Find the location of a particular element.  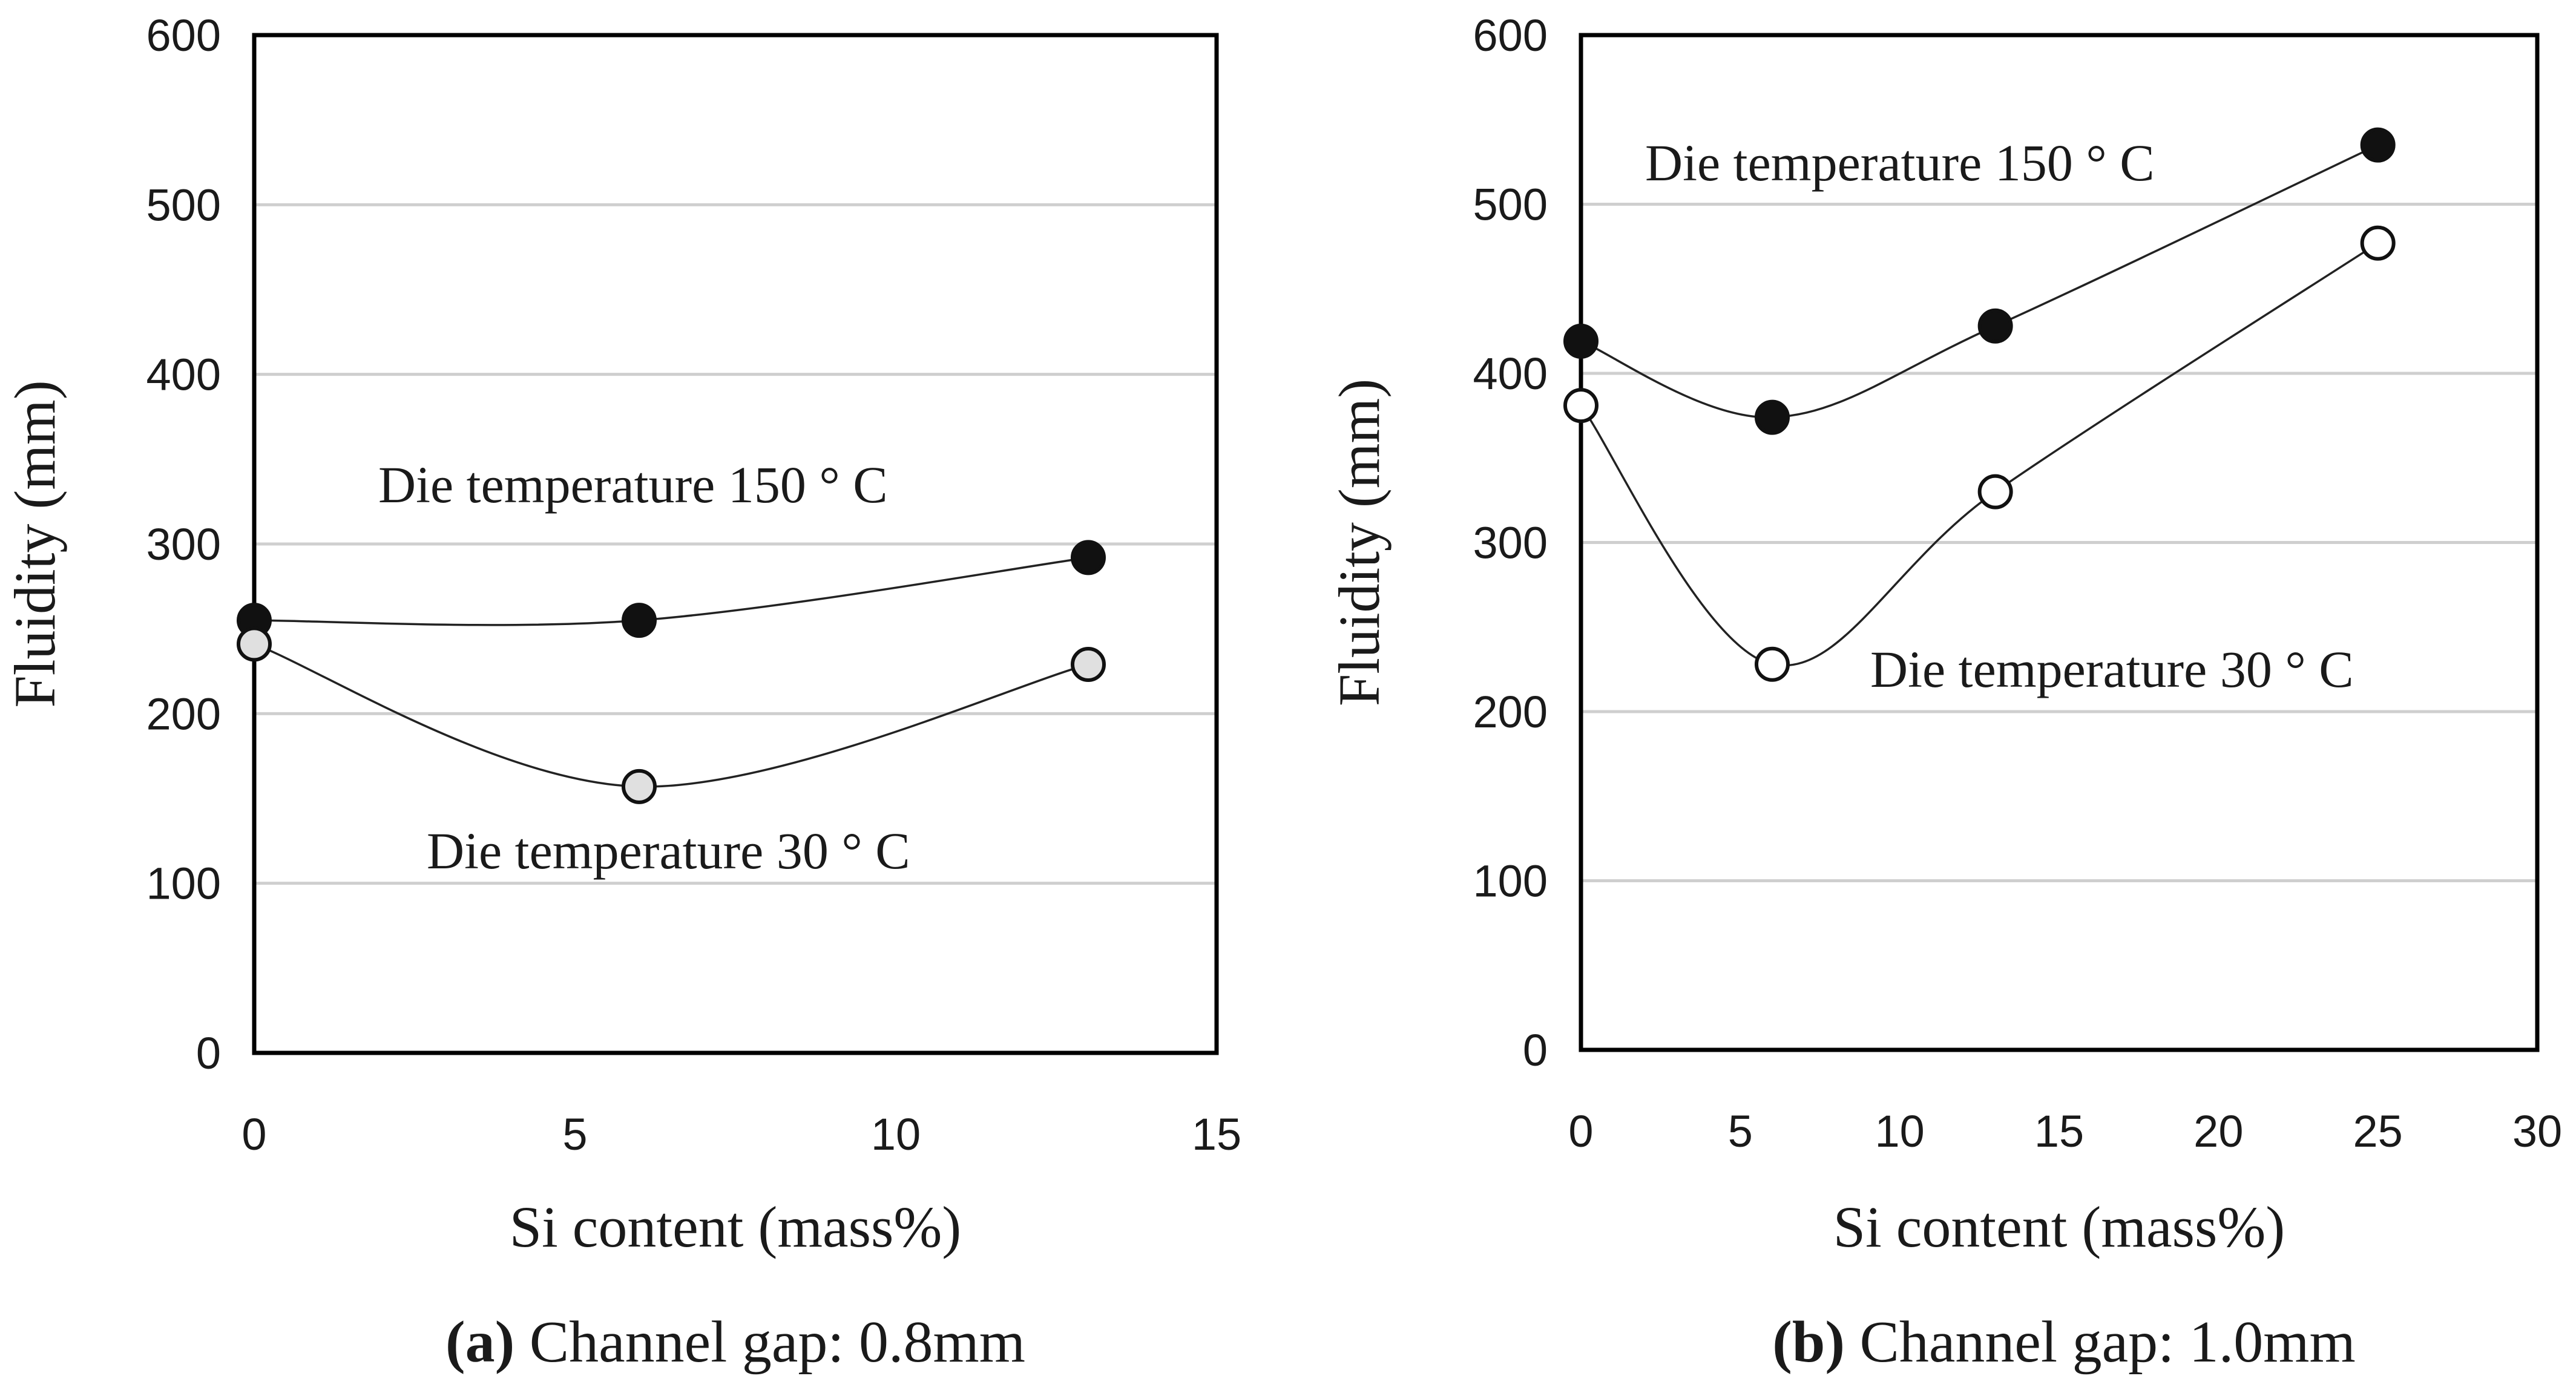

x-tick-label-a-2: 10 is located at coordinates (896, 1134).